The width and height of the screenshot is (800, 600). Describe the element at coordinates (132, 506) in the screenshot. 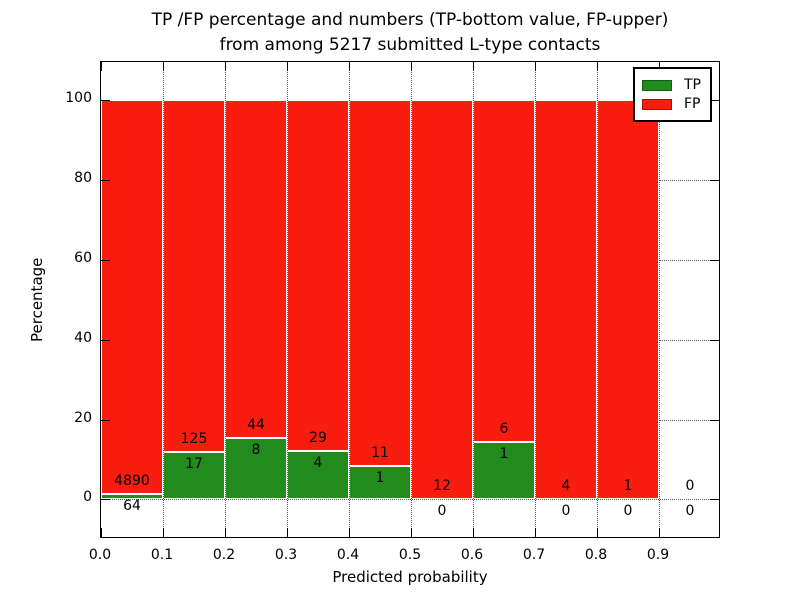

I see `tp-count-label: 64` at that location.